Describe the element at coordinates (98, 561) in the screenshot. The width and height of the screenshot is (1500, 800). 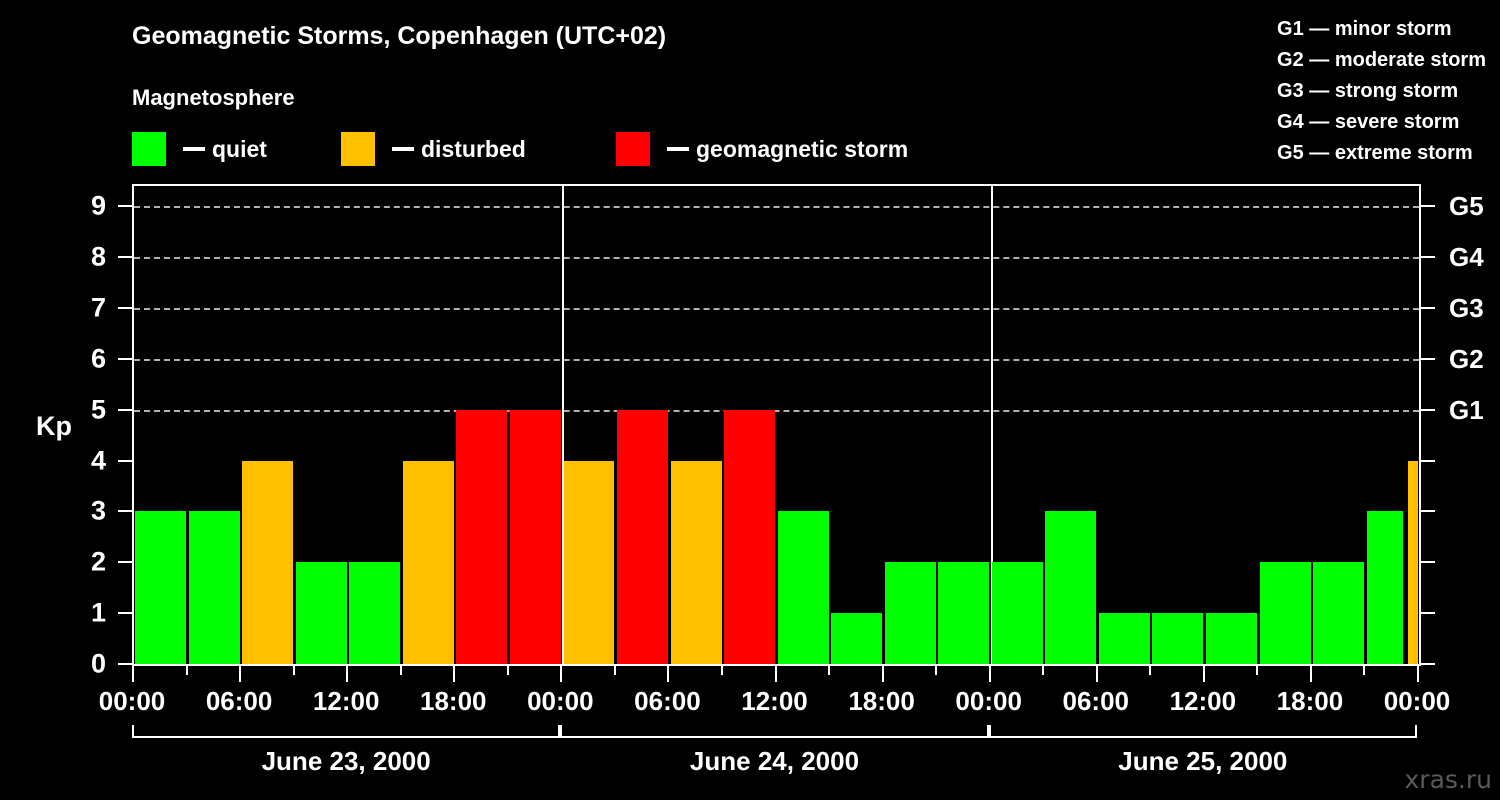
I see `y-tick-label: 2` at that location.